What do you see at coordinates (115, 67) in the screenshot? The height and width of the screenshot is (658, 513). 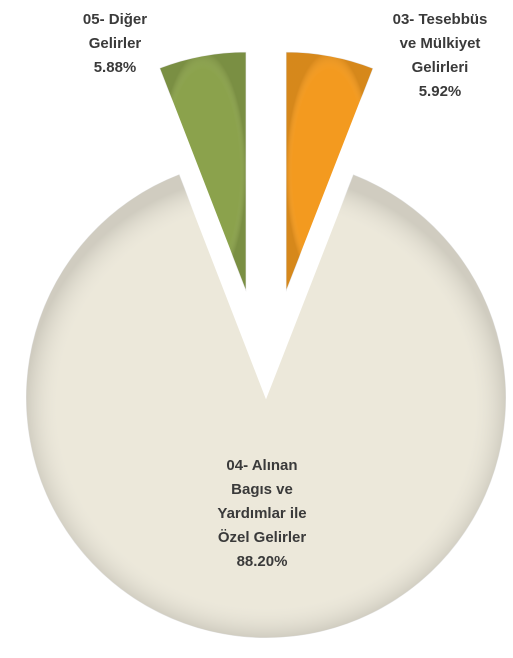 I see `value-label: 5.88%` at bounding box center [115, 67].